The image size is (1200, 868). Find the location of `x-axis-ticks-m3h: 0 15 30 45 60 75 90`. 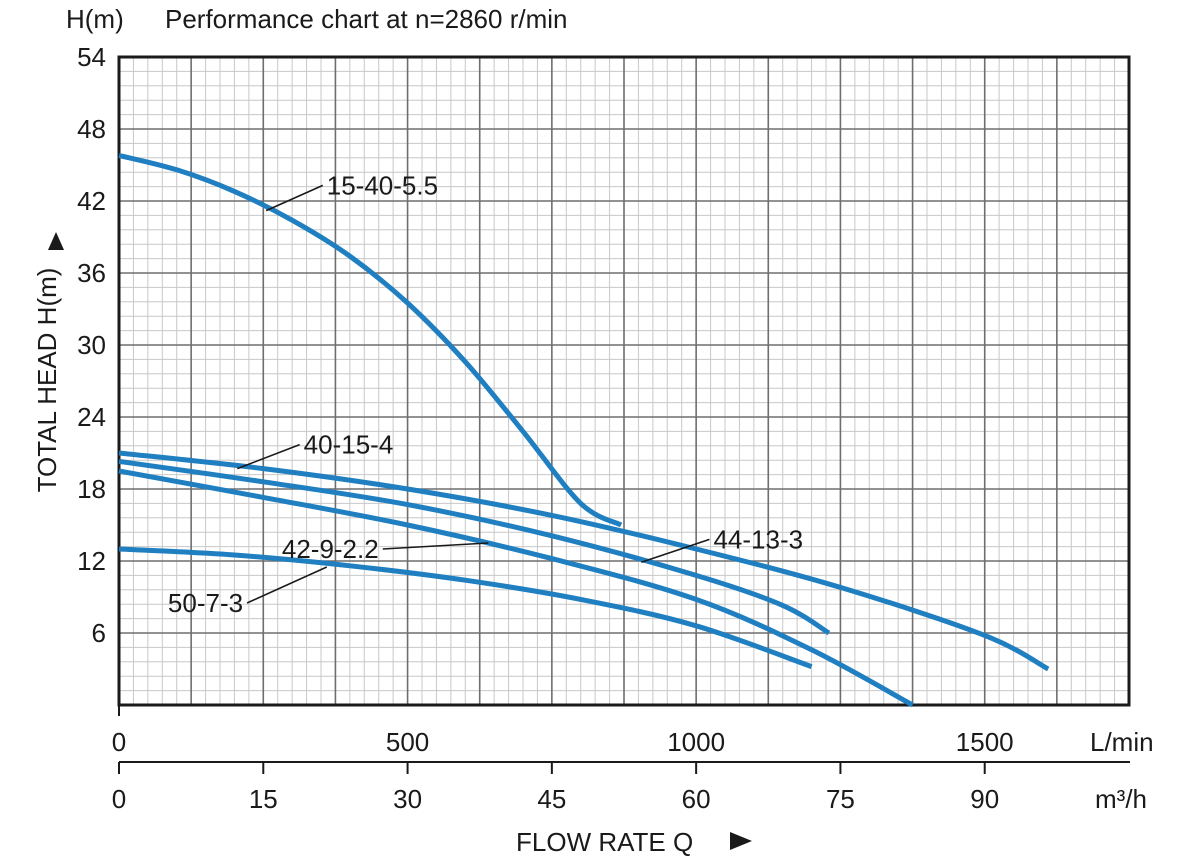

x-axis-ticks-m3h: 0 15 30 45 60 75 90 is located at coordinates (555, 788).